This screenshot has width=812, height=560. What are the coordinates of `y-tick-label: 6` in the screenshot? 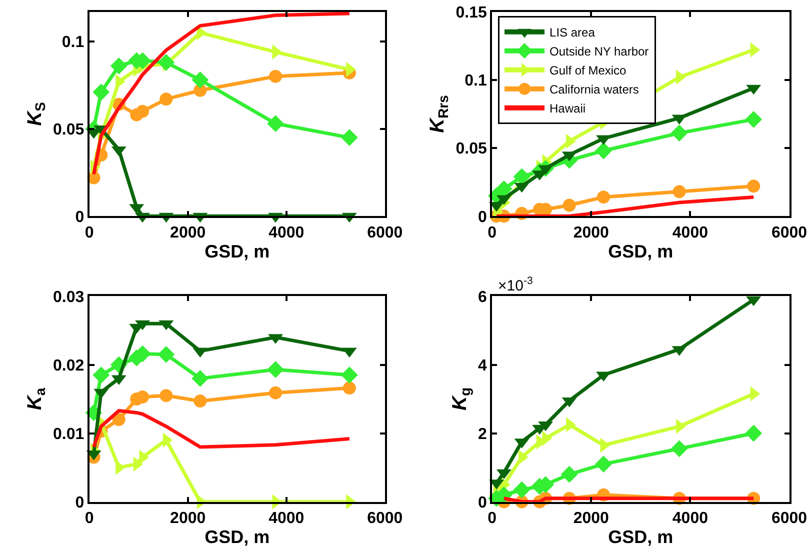 It's located at (482, 297).